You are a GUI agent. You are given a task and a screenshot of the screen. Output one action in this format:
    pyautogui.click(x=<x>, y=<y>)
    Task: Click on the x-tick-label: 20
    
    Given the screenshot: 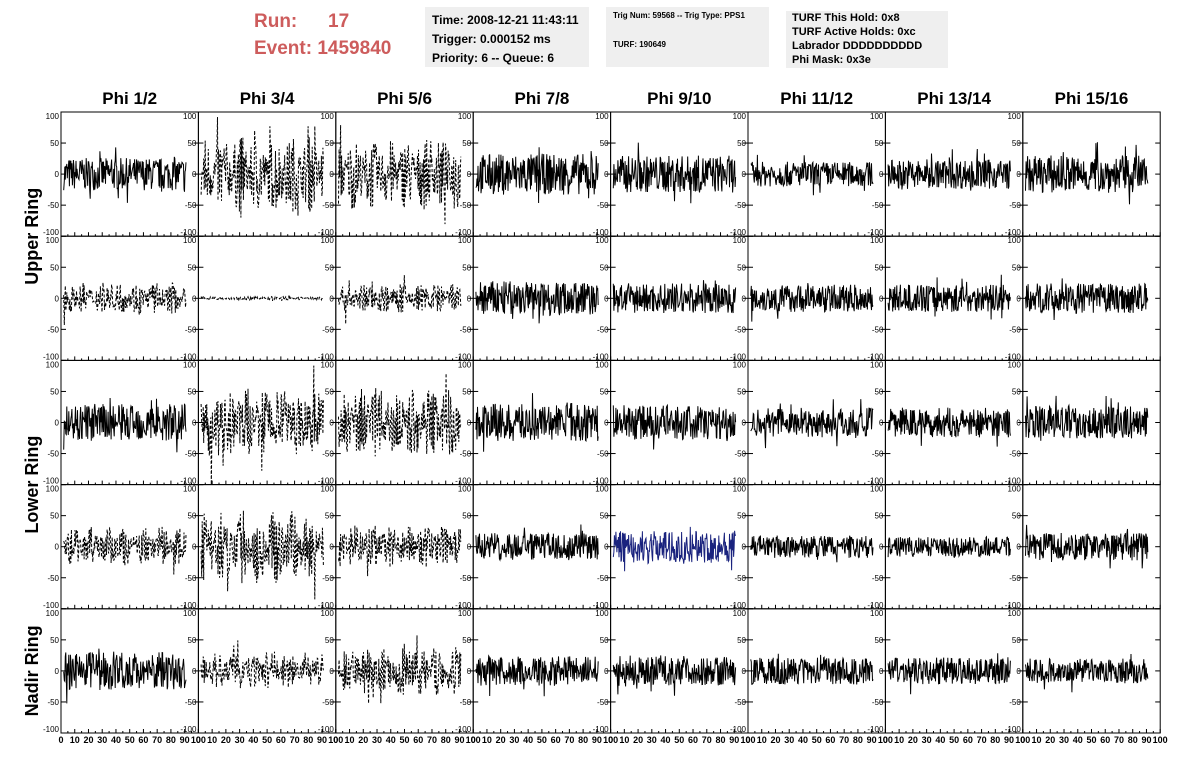 What is the action you would take?
    pyautogui.click(x=88, y=740)
    